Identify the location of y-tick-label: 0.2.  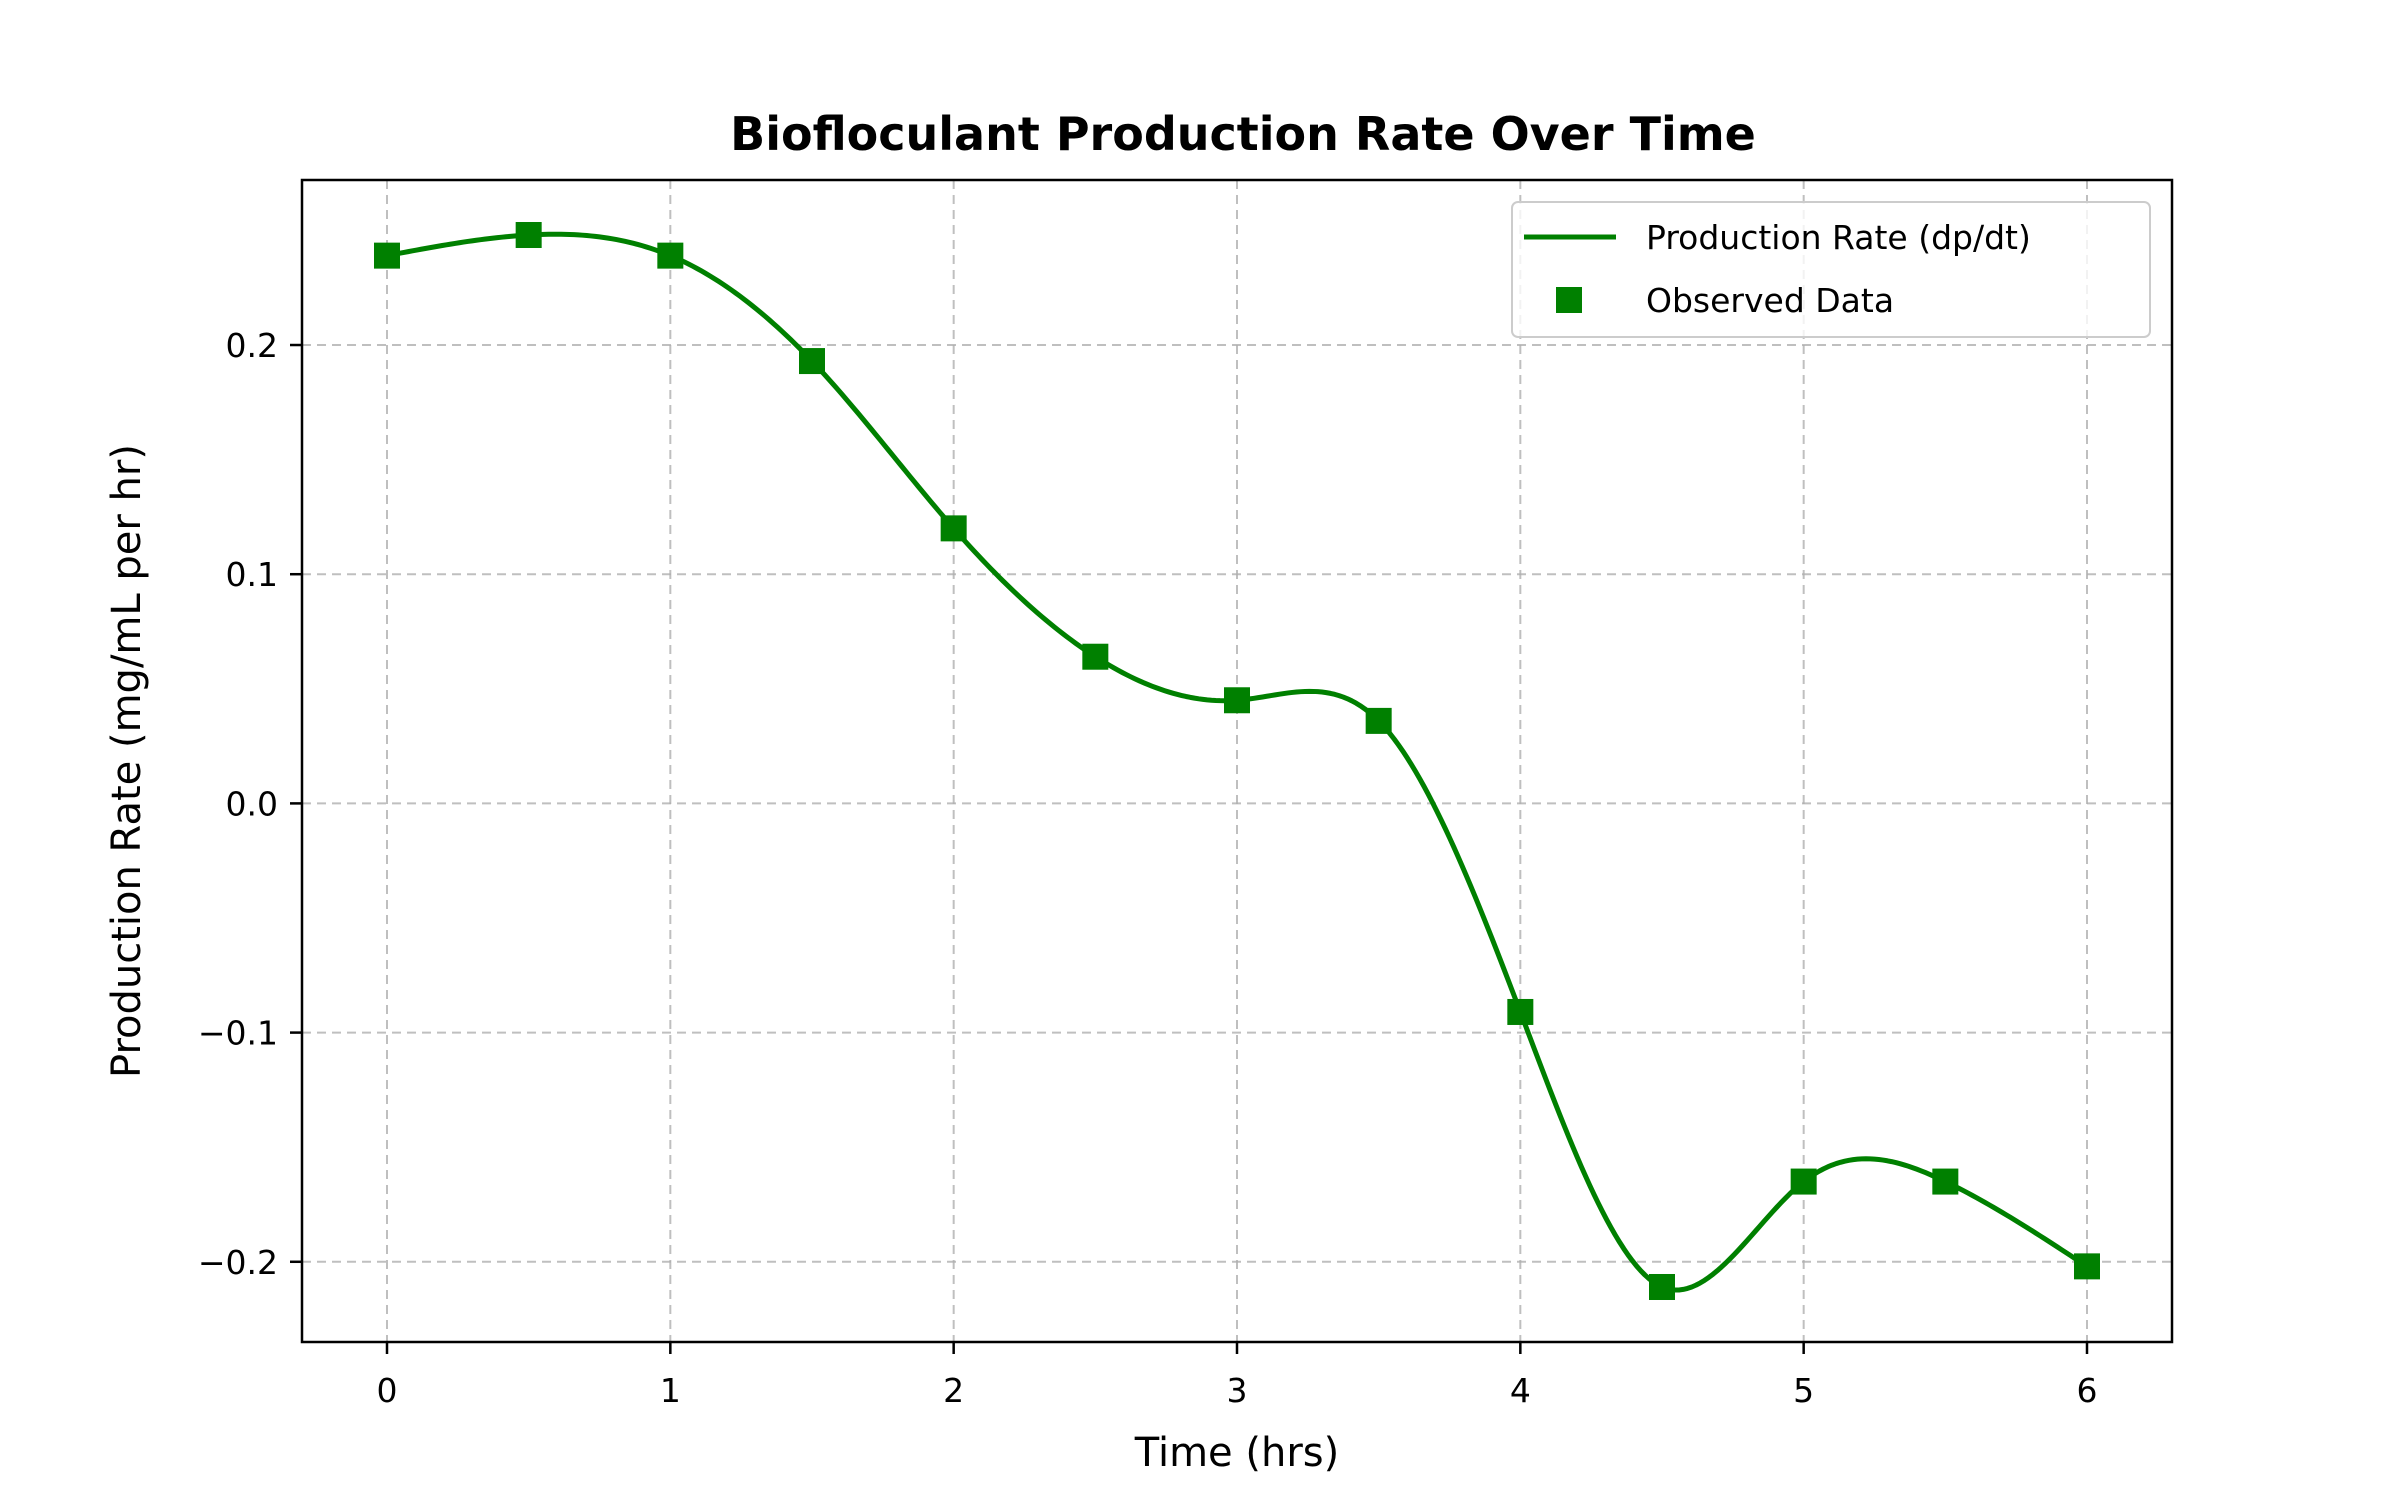
(252, 345).